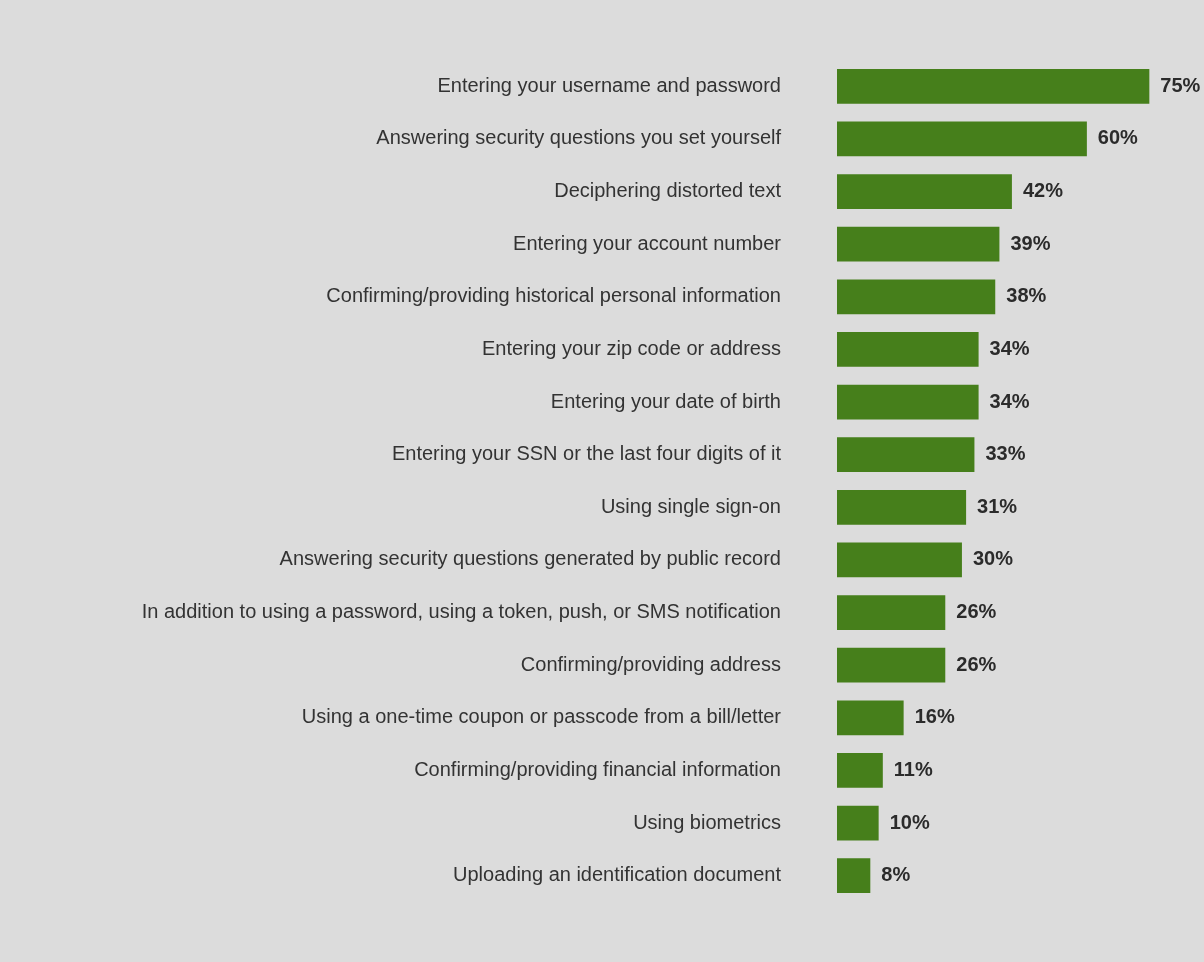 This screenshot has width=1204, height=962. What do you see at coordinates (707, 821) in the screenshot?
I see `y-tick-label: Using biometrics` at bounding box center [707, 821].